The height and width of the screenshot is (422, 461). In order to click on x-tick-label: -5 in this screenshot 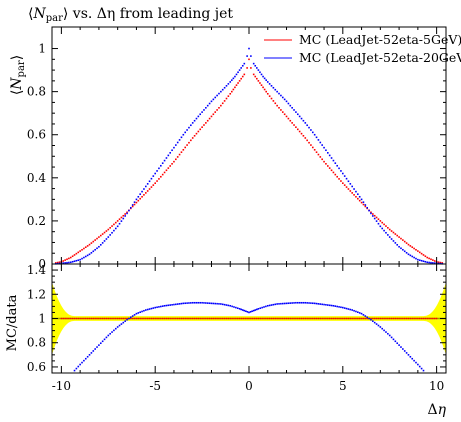, I will do `click(155, 386)`.